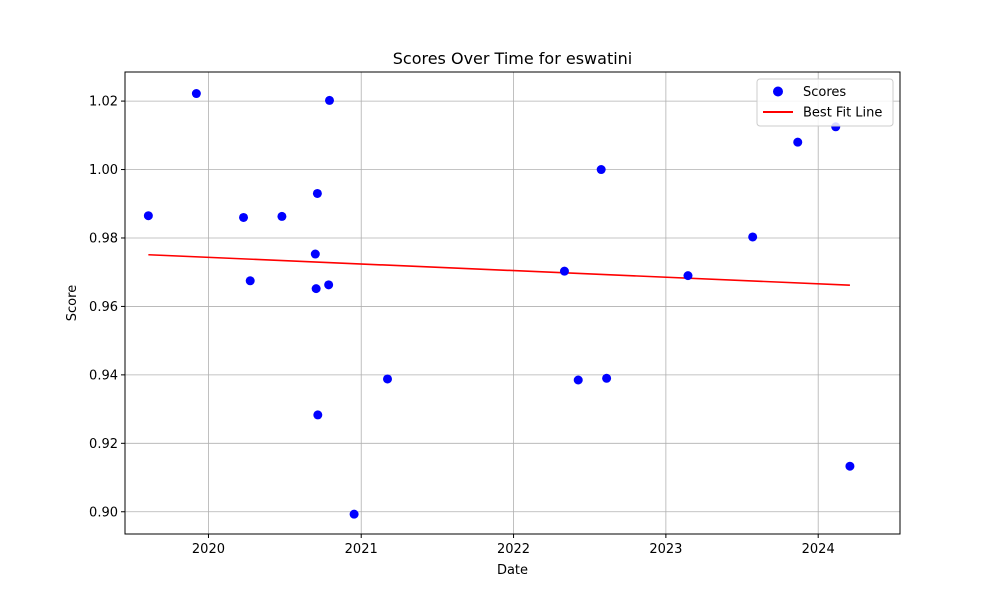  Describe the element at coordinates (824, 92) in the screenshot. I see `legend-label-scores: Scores` at that location.